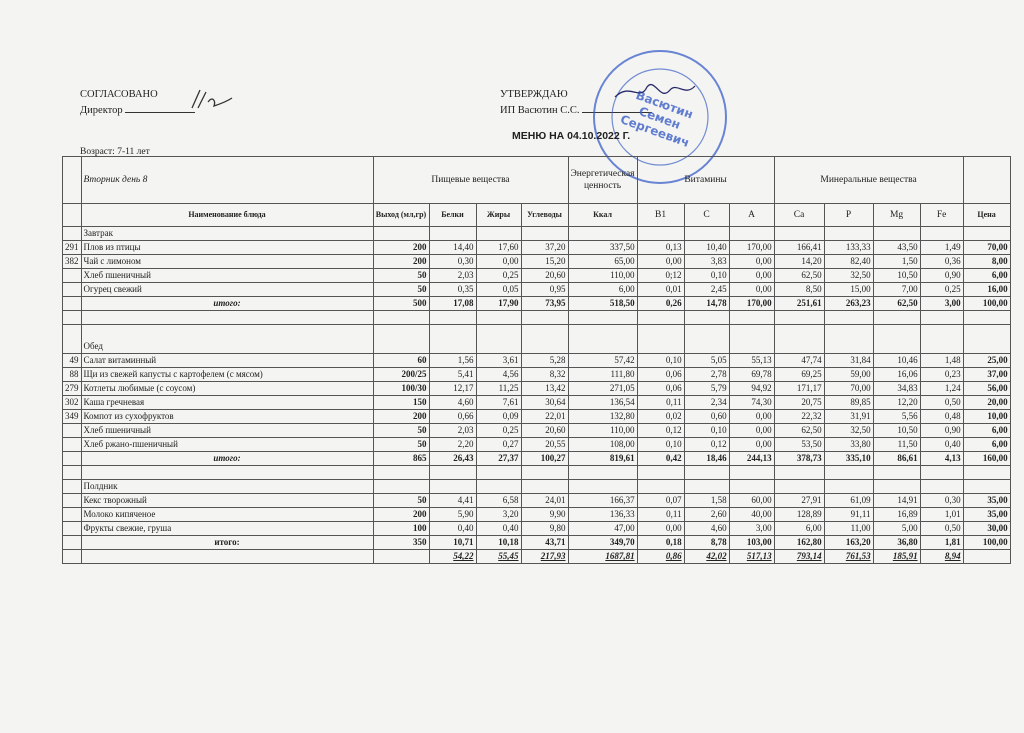  What do you see at coordinates (227, 556) in the screenshot?
I see `dish-name` at bounding box center [227, 556].